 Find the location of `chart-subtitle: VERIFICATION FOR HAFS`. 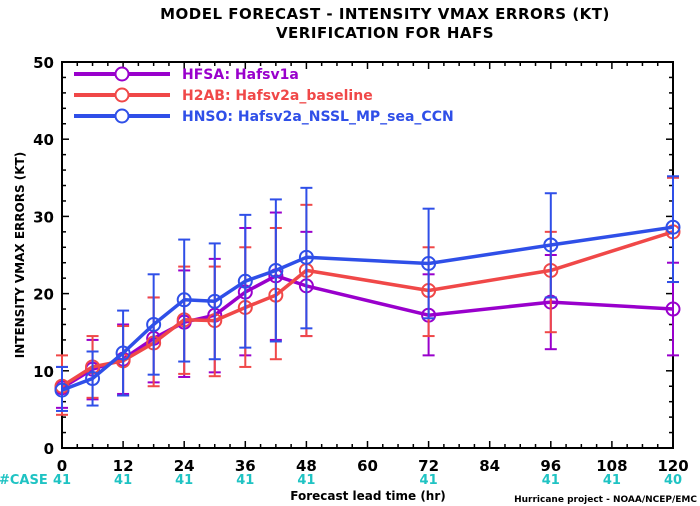

chart-subtitle: VERIFICATION FOR HAFS is located at coordinates (385, 33).